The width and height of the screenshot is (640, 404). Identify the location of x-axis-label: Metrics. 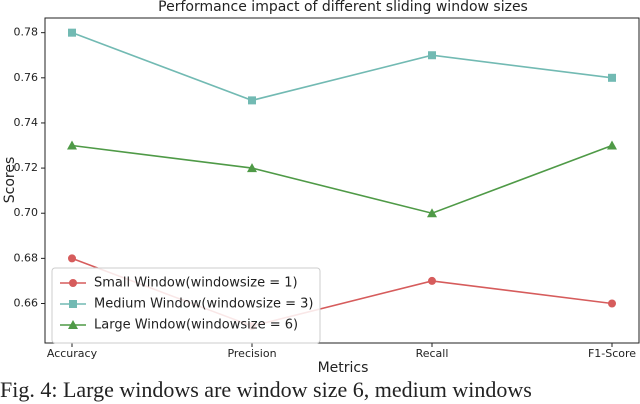
(343, 368).